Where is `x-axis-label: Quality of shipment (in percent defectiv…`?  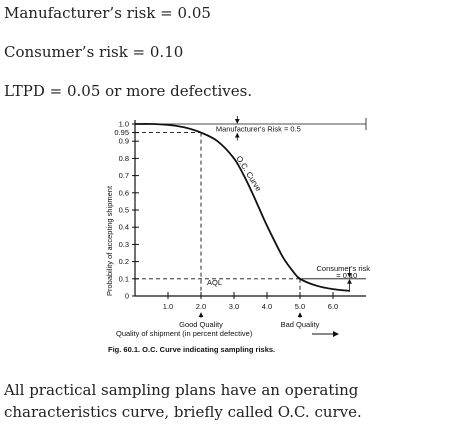 x-axis-label: Quality of shipment (in percent defectiv… is located at coordinates (184, 333).